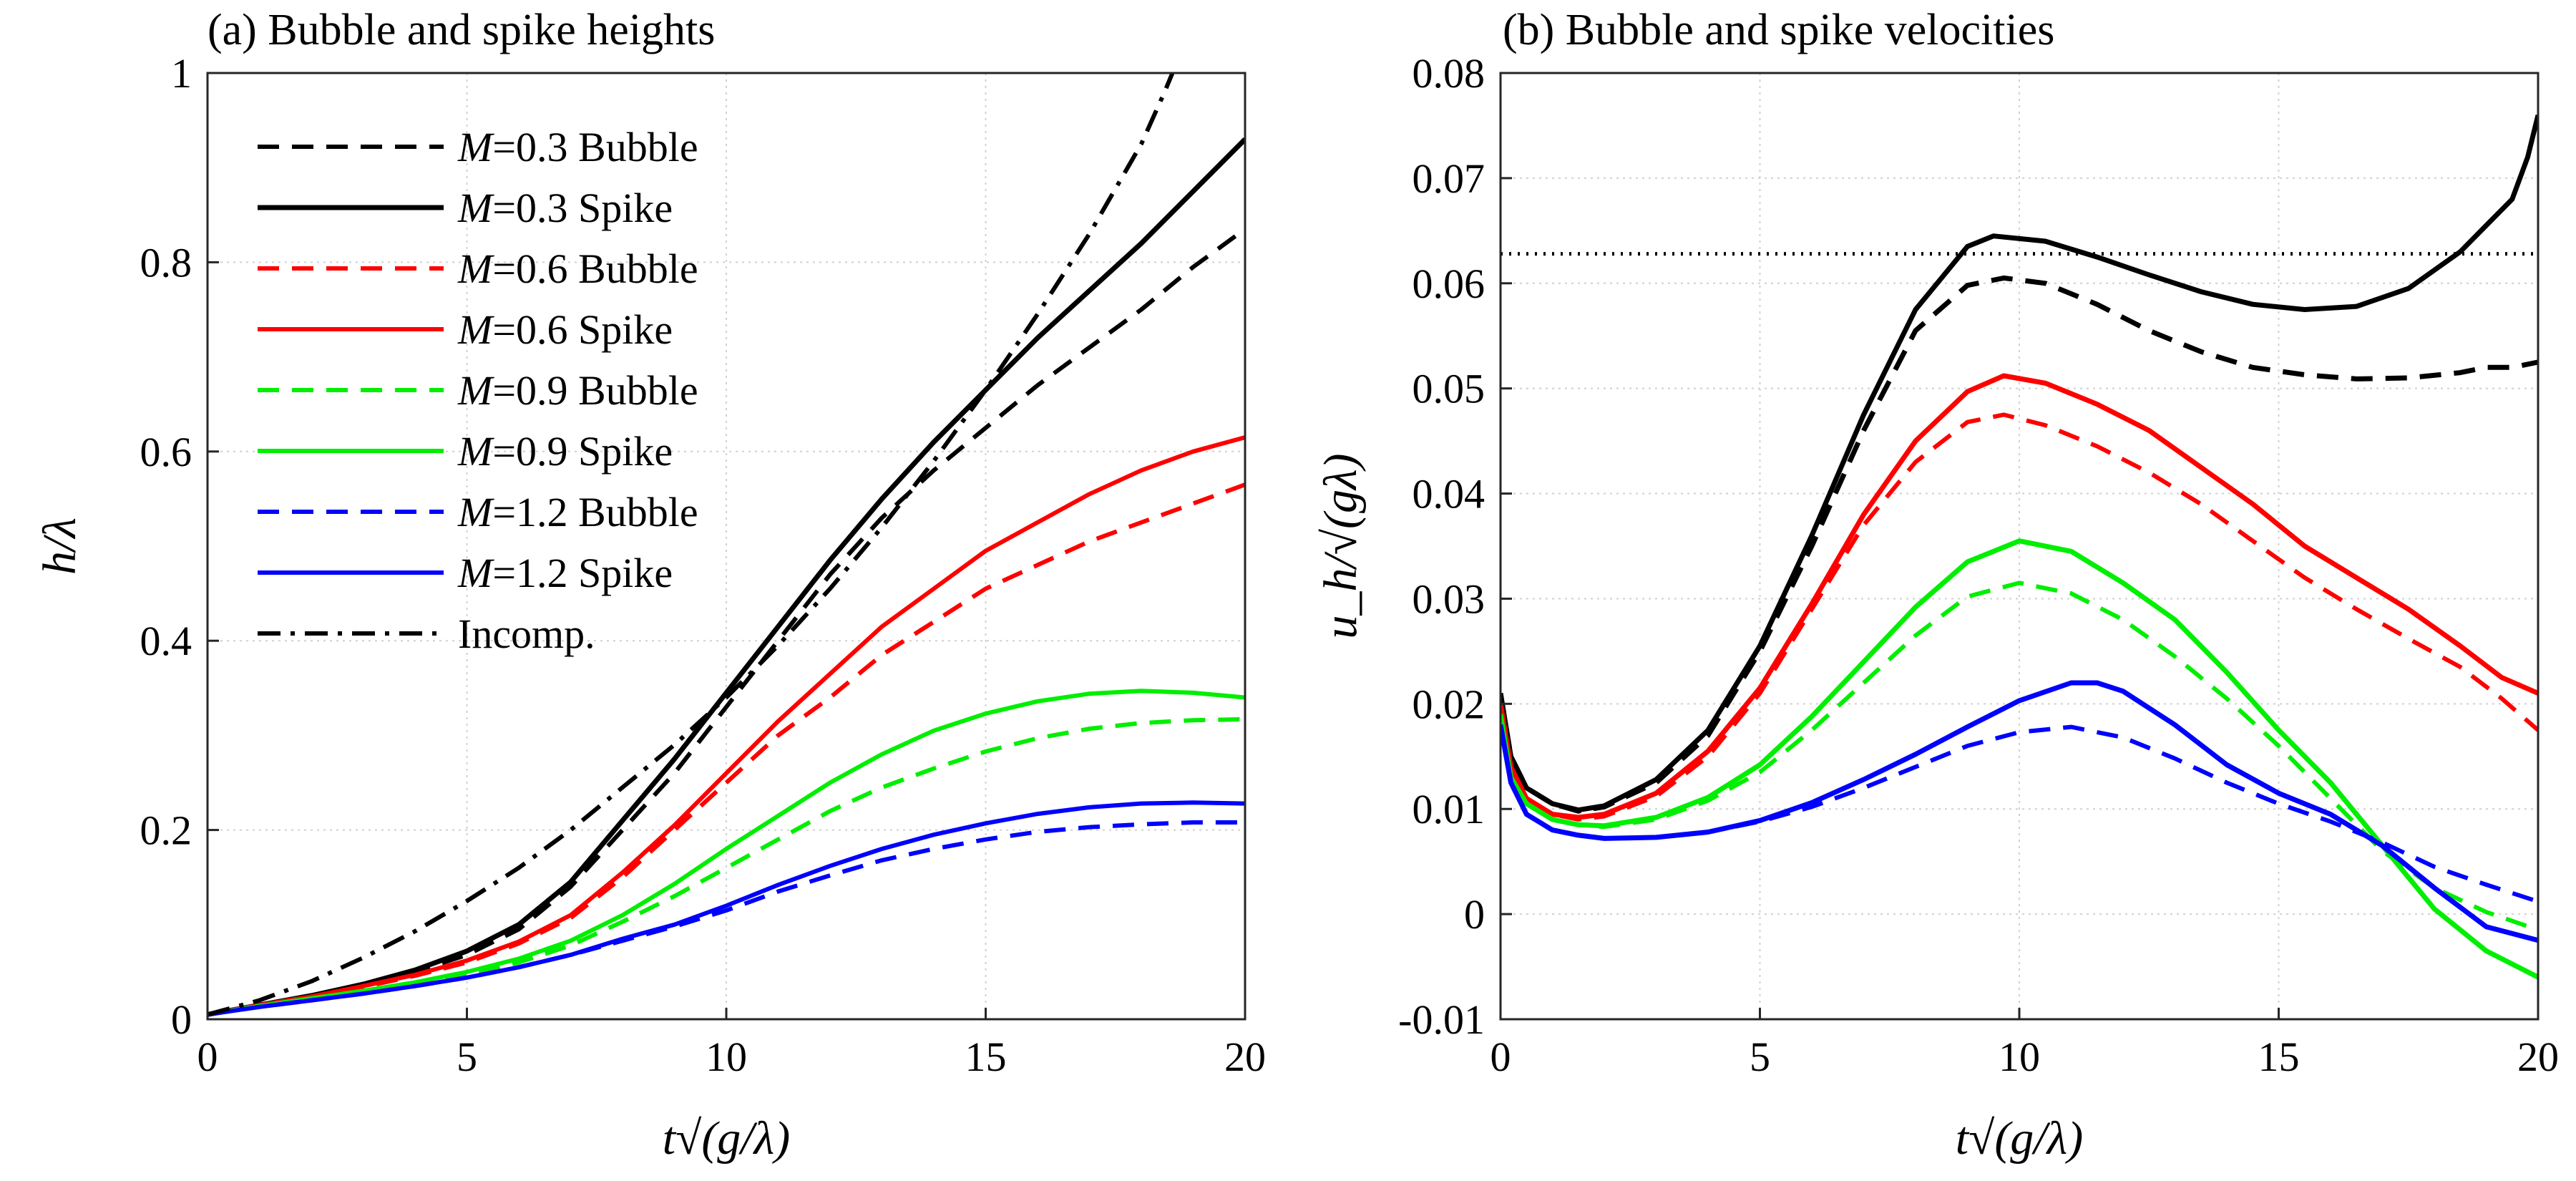 The height and width of the screenshot is (1181, 2576). I want to click on legend-item: M=0.3 Spike, so click(565, 208).